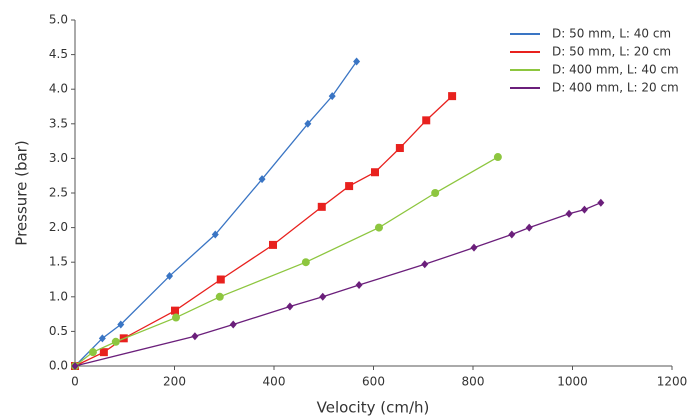  What do you see at coordinates (58, 366) in the screenshot?
I see `y-tick-label: 0.0` at bounding box center [58, 366].